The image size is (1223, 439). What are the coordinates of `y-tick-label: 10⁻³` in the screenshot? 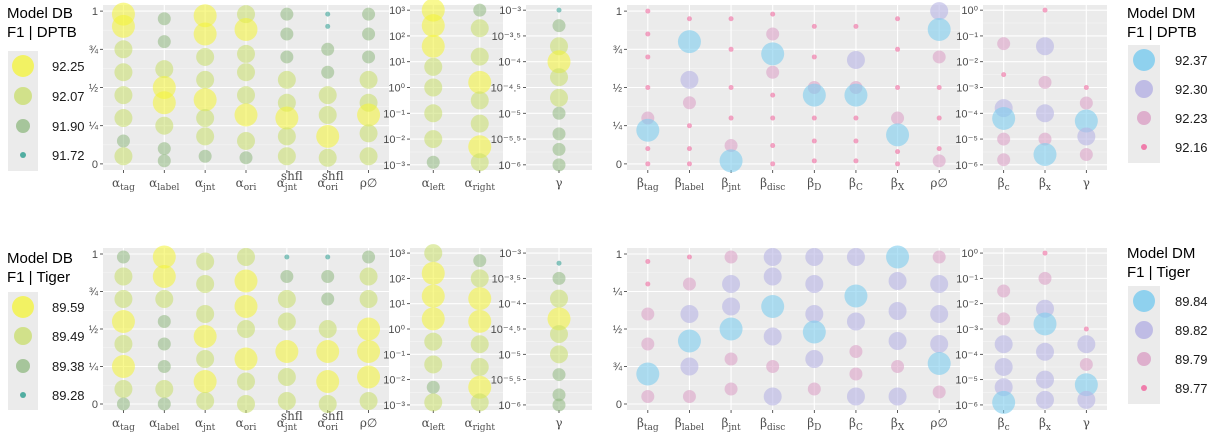 It's located at (967, 89).